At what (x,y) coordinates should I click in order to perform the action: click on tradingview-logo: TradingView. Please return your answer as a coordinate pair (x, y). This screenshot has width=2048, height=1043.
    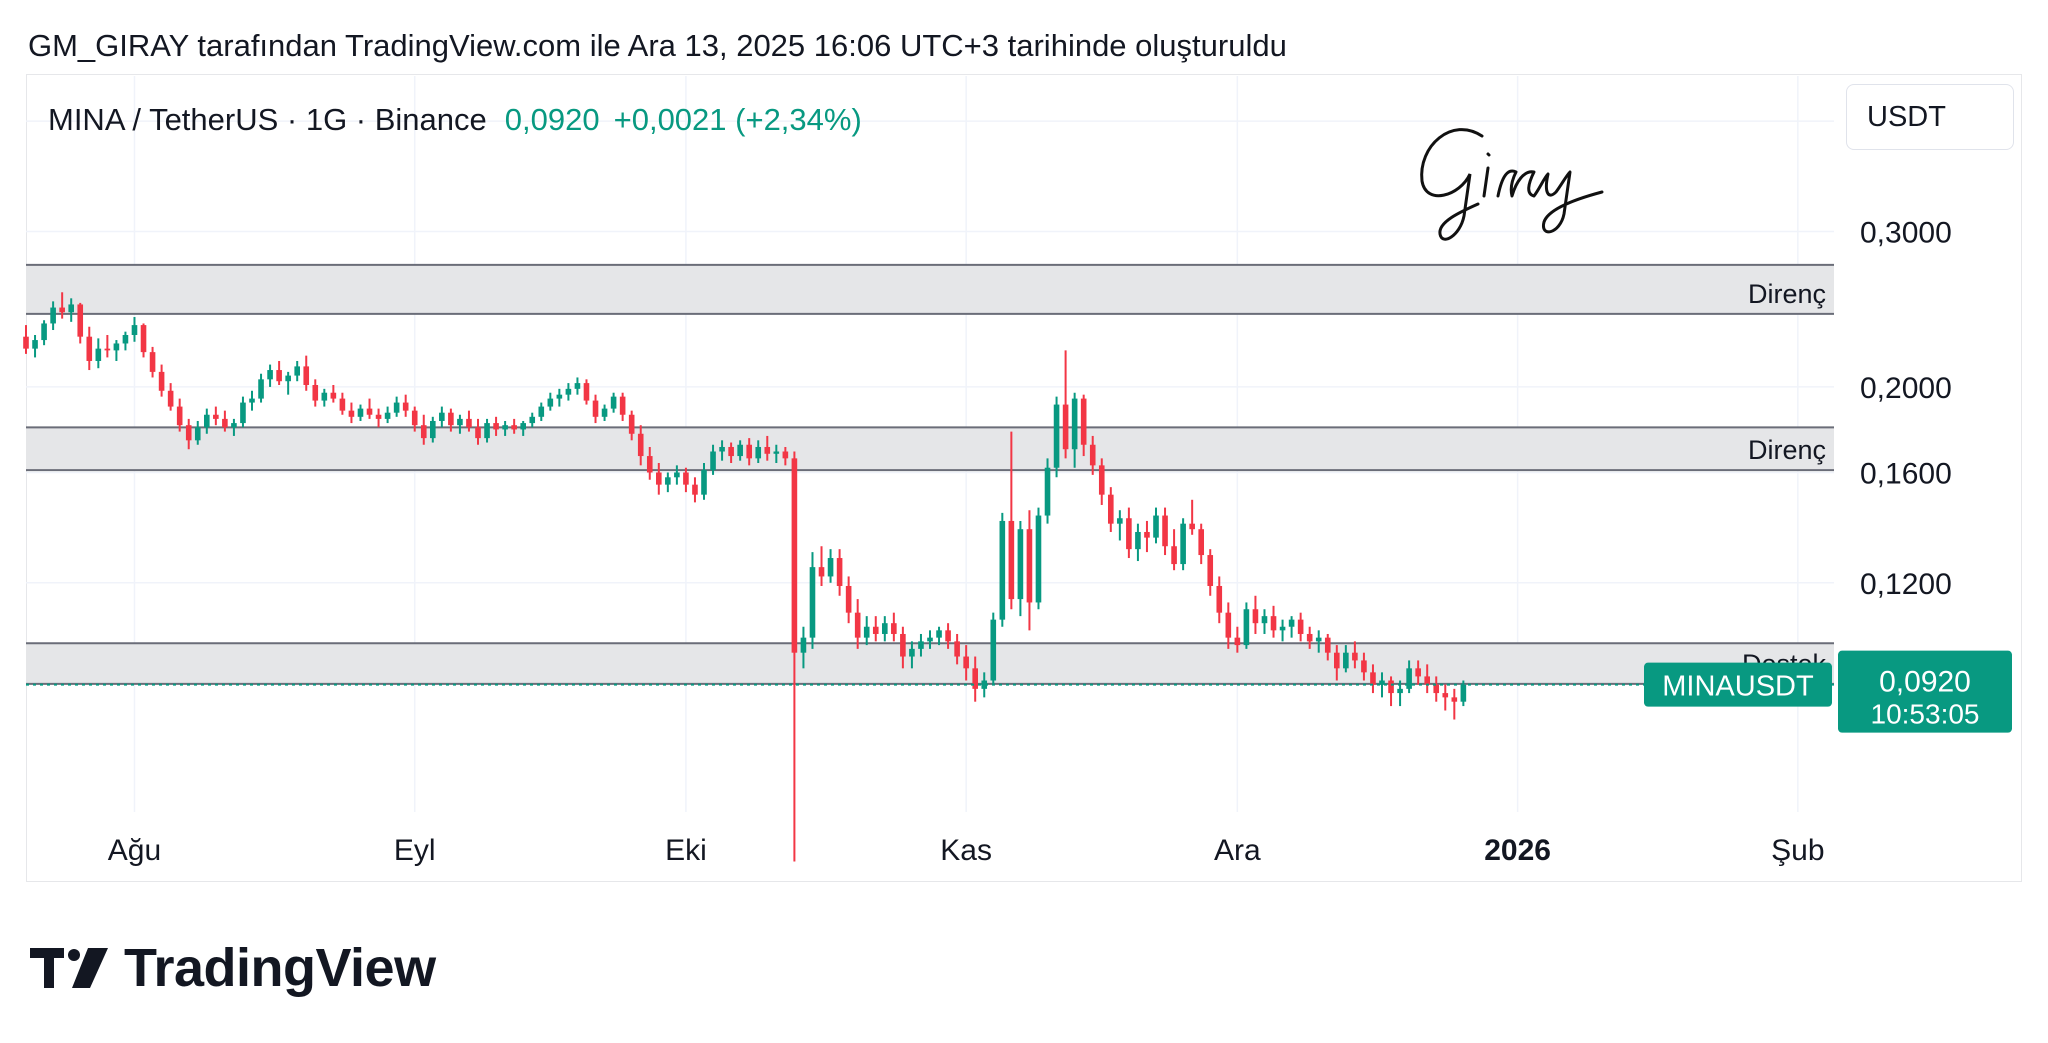
    Looking at the image, I should click on (233, 968).